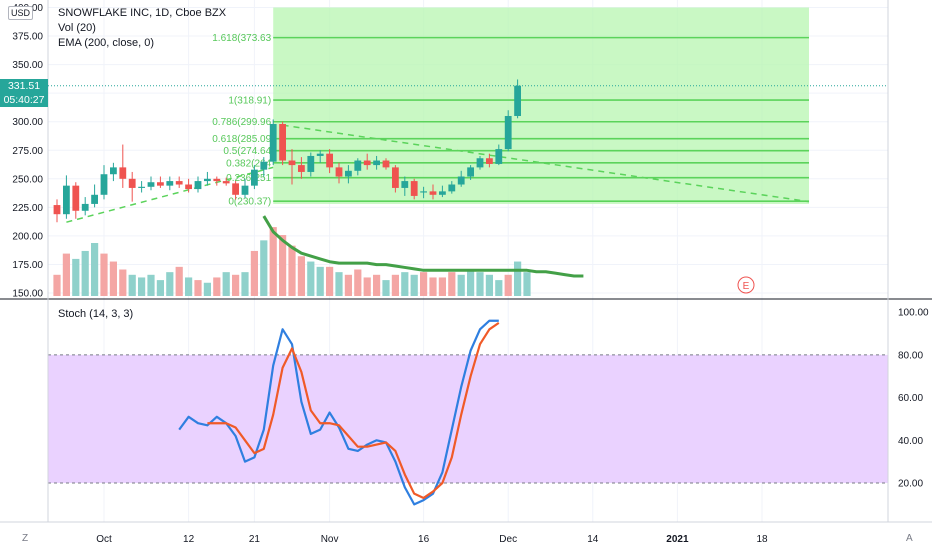 This screenshot has width=932, height=550. I want to click on fib-label-1: 1(318.91), so click(249, 101).